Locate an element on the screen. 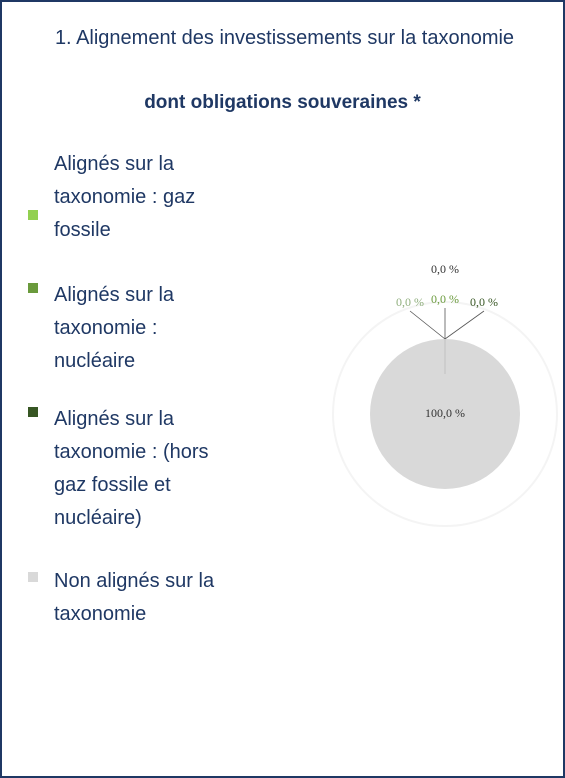  legend-label: Alignés sur la taxonomie : nucléaire is located at coordinates (114, 328).